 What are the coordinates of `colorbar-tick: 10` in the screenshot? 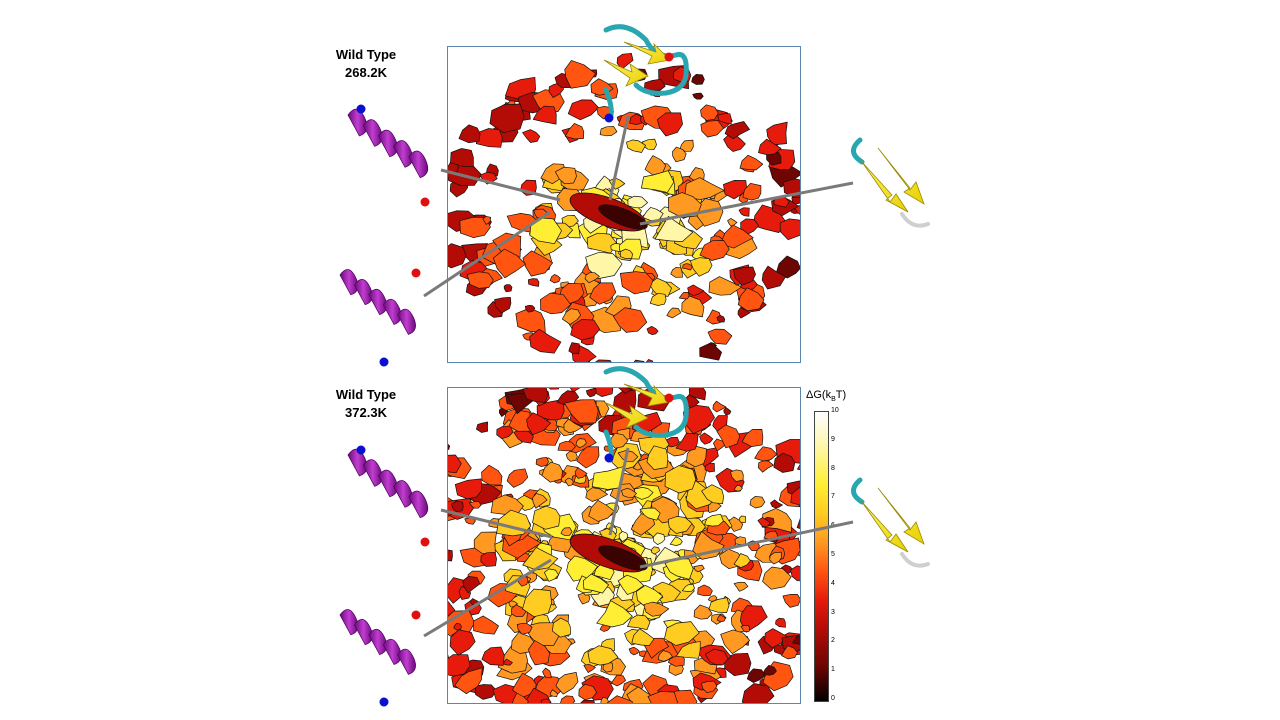 It's located at (835, 410).